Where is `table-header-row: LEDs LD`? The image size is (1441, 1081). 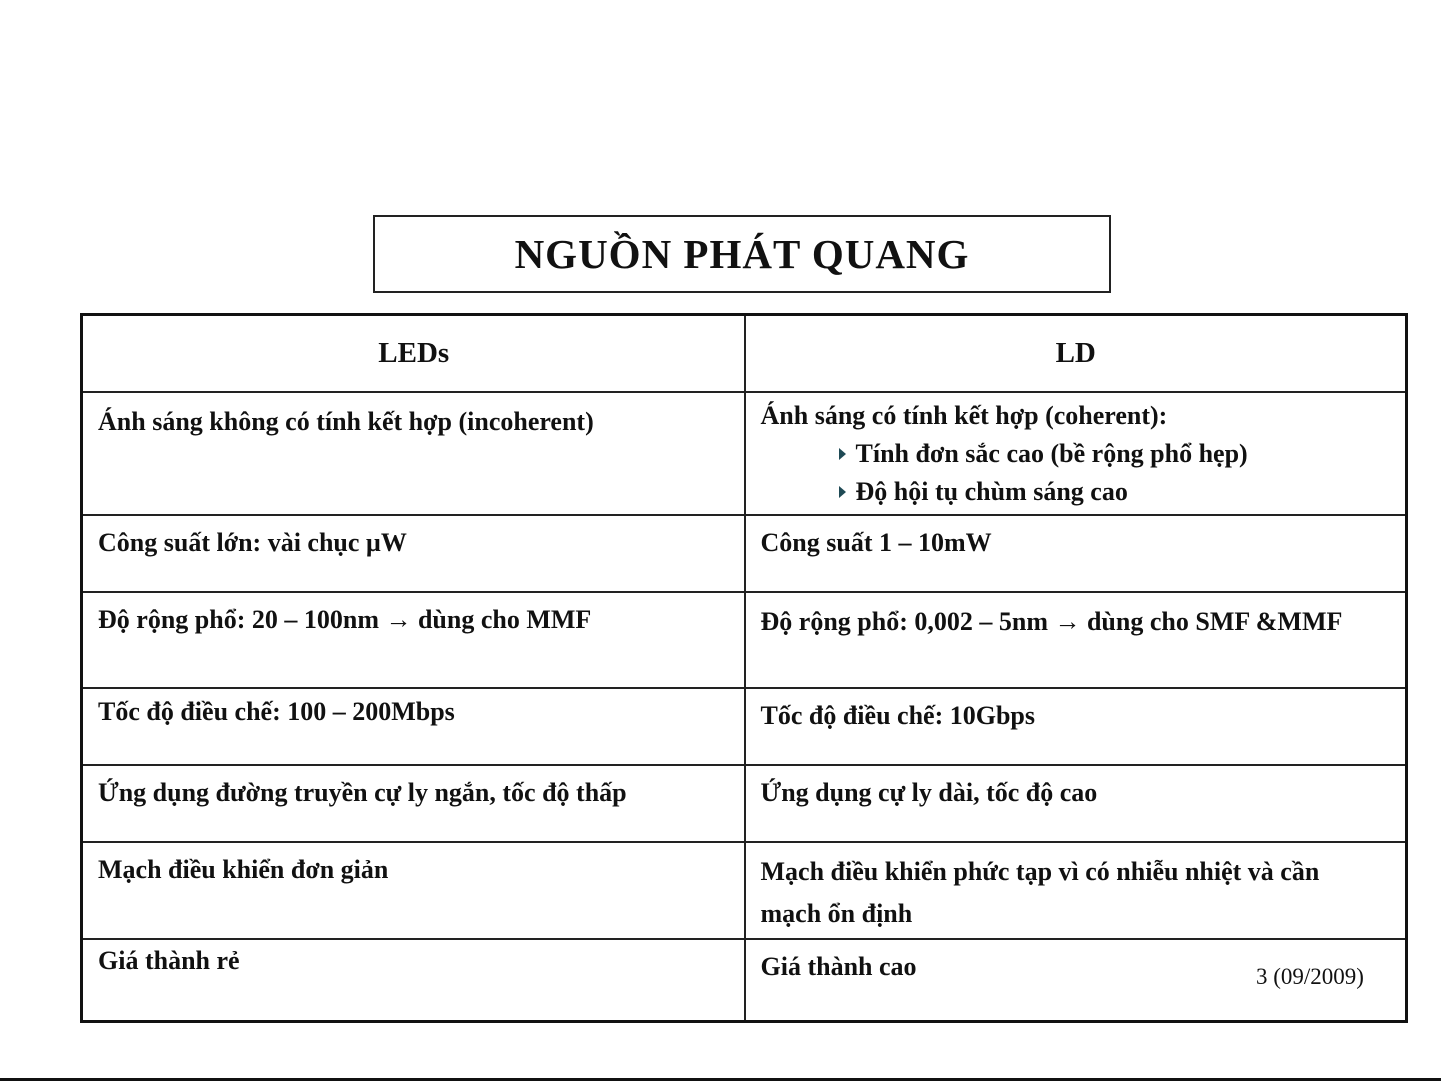
table-header-row: LEDs LD is located at coordinates (744, 353).